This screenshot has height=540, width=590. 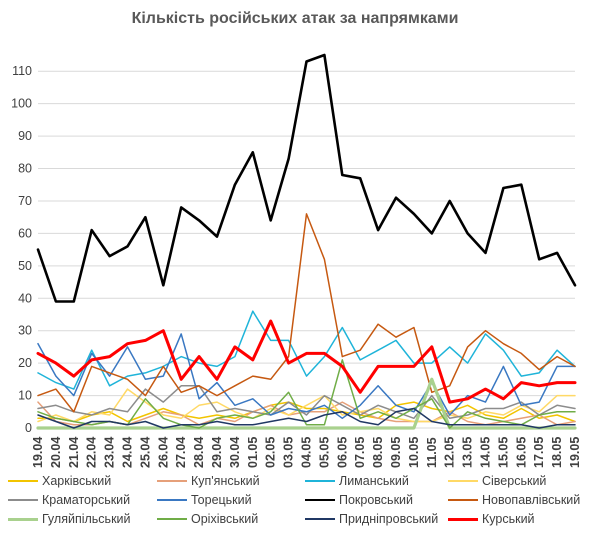 What do you see at coordinates (56, 452) in the screenshot?
I see `x-tick-label: 20.04` at bounding box center [56, 452].